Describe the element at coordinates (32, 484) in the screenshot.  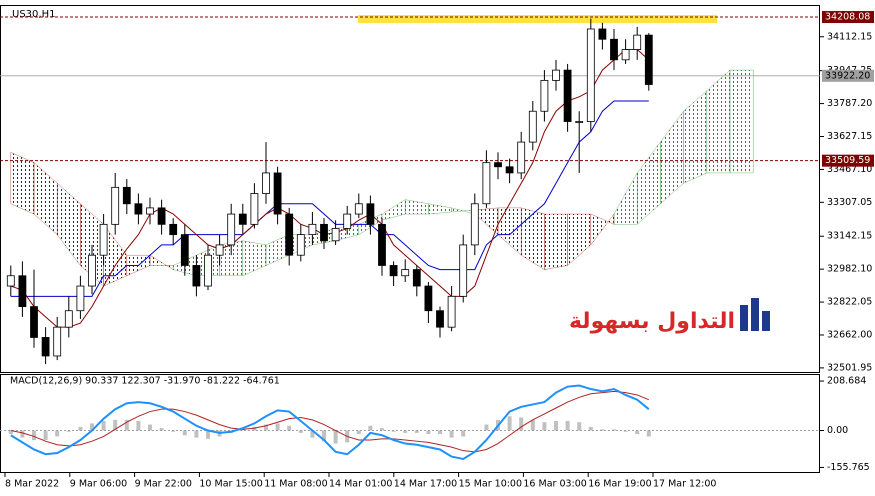
I see `x-tick-label: 8 Mar 2022` at that location.